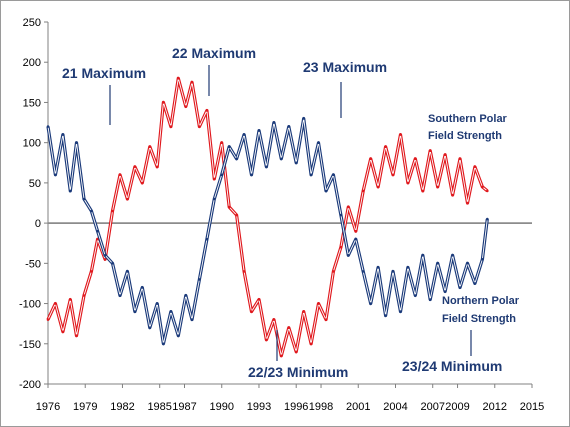 The image size is (570, 427). I want to click on x-tick-label: 2009, so click(457, 407).